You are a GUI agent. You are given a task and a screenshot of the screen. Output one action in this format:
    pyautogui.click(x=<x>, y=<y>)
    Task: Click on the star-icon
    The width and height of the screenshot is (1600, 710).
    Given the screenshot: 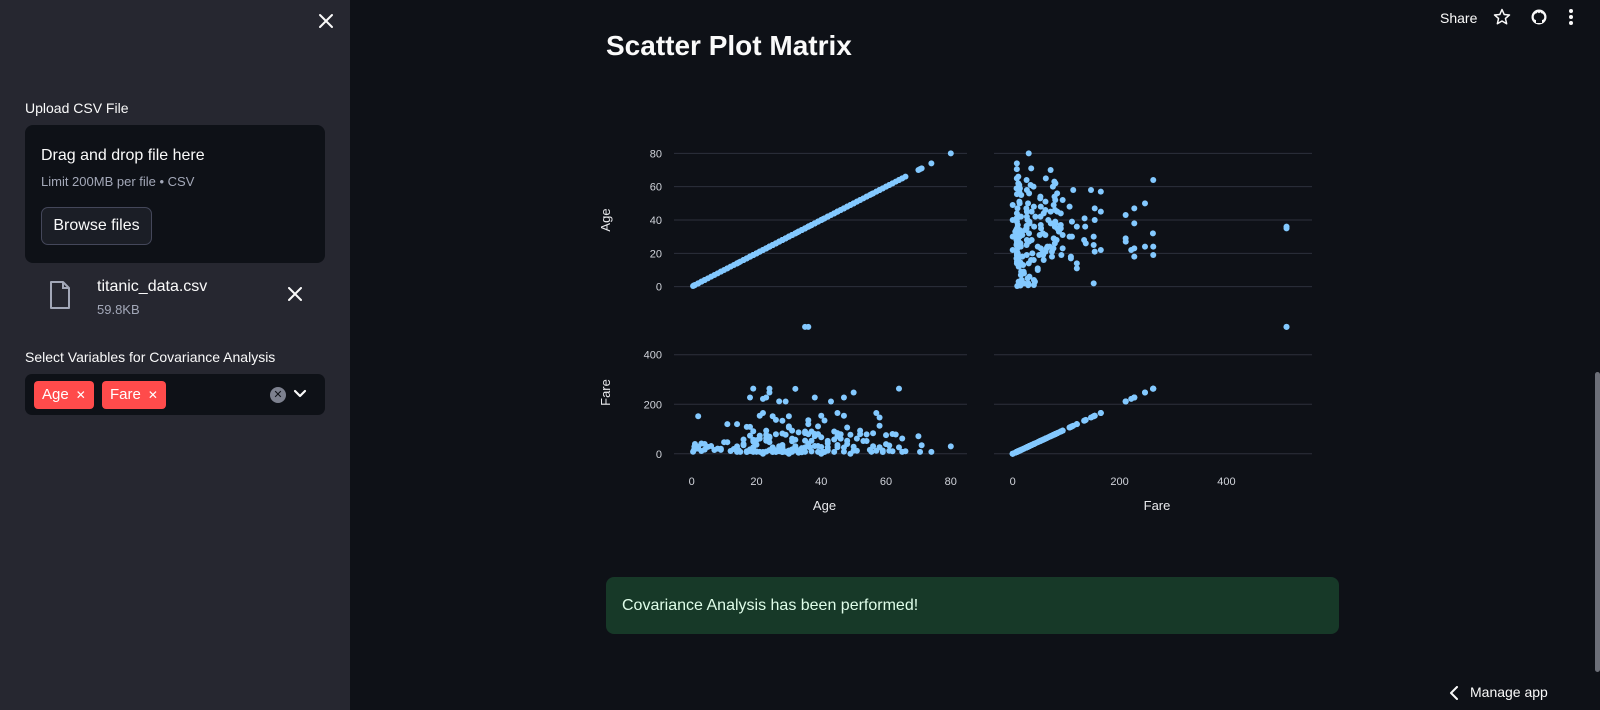 What is the action you would take?
    pyautogui.click(x=1502, y=19)
    